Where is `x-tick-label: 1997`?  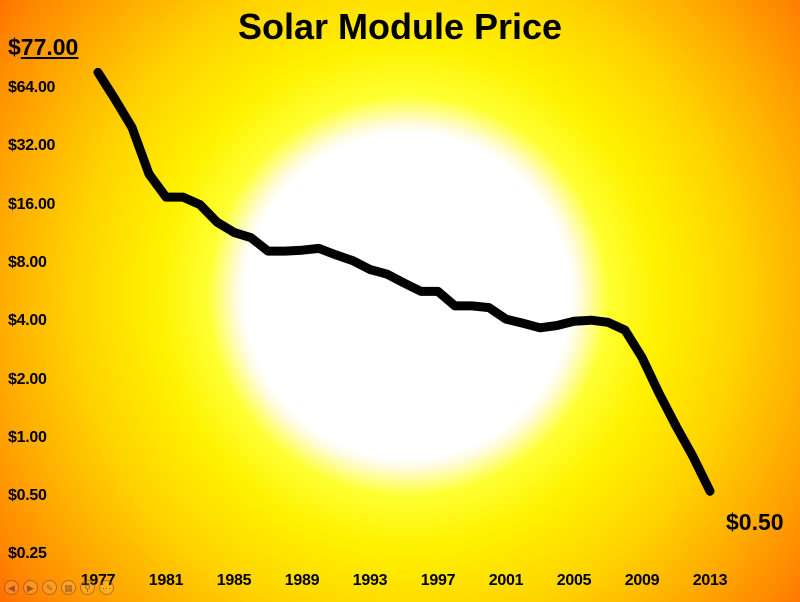 x-tick-label: 1997 is located at coordinates (438, 580).